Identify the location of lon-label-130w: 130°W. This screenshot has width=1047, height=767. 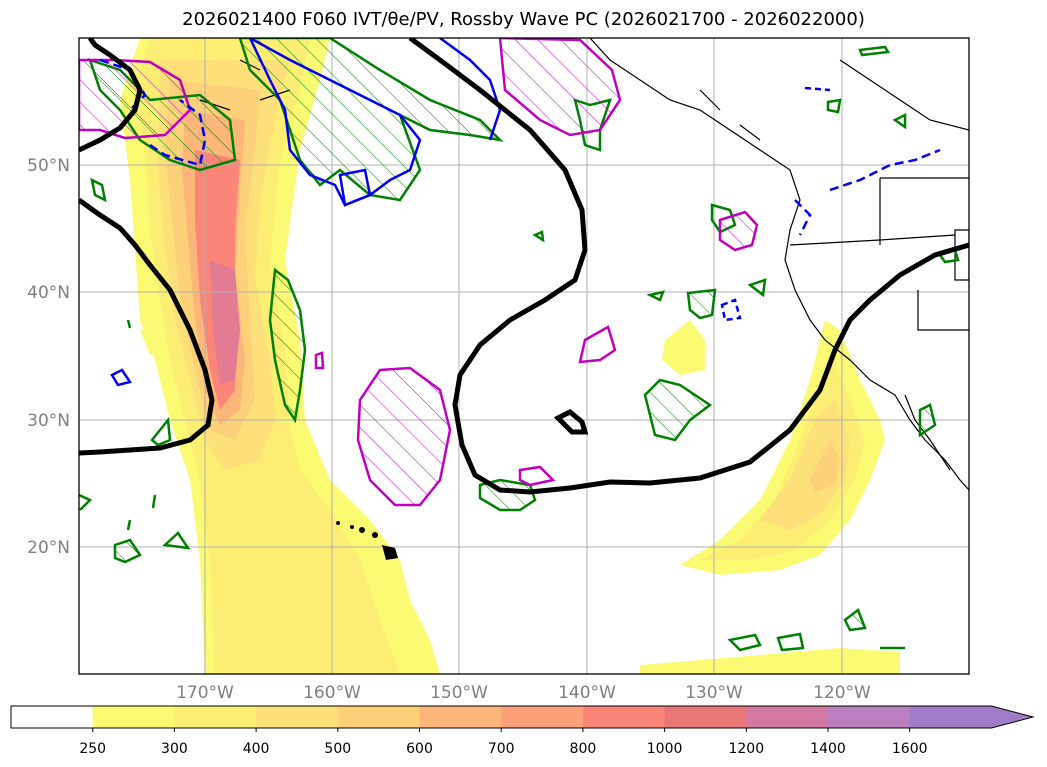
(714, 693).